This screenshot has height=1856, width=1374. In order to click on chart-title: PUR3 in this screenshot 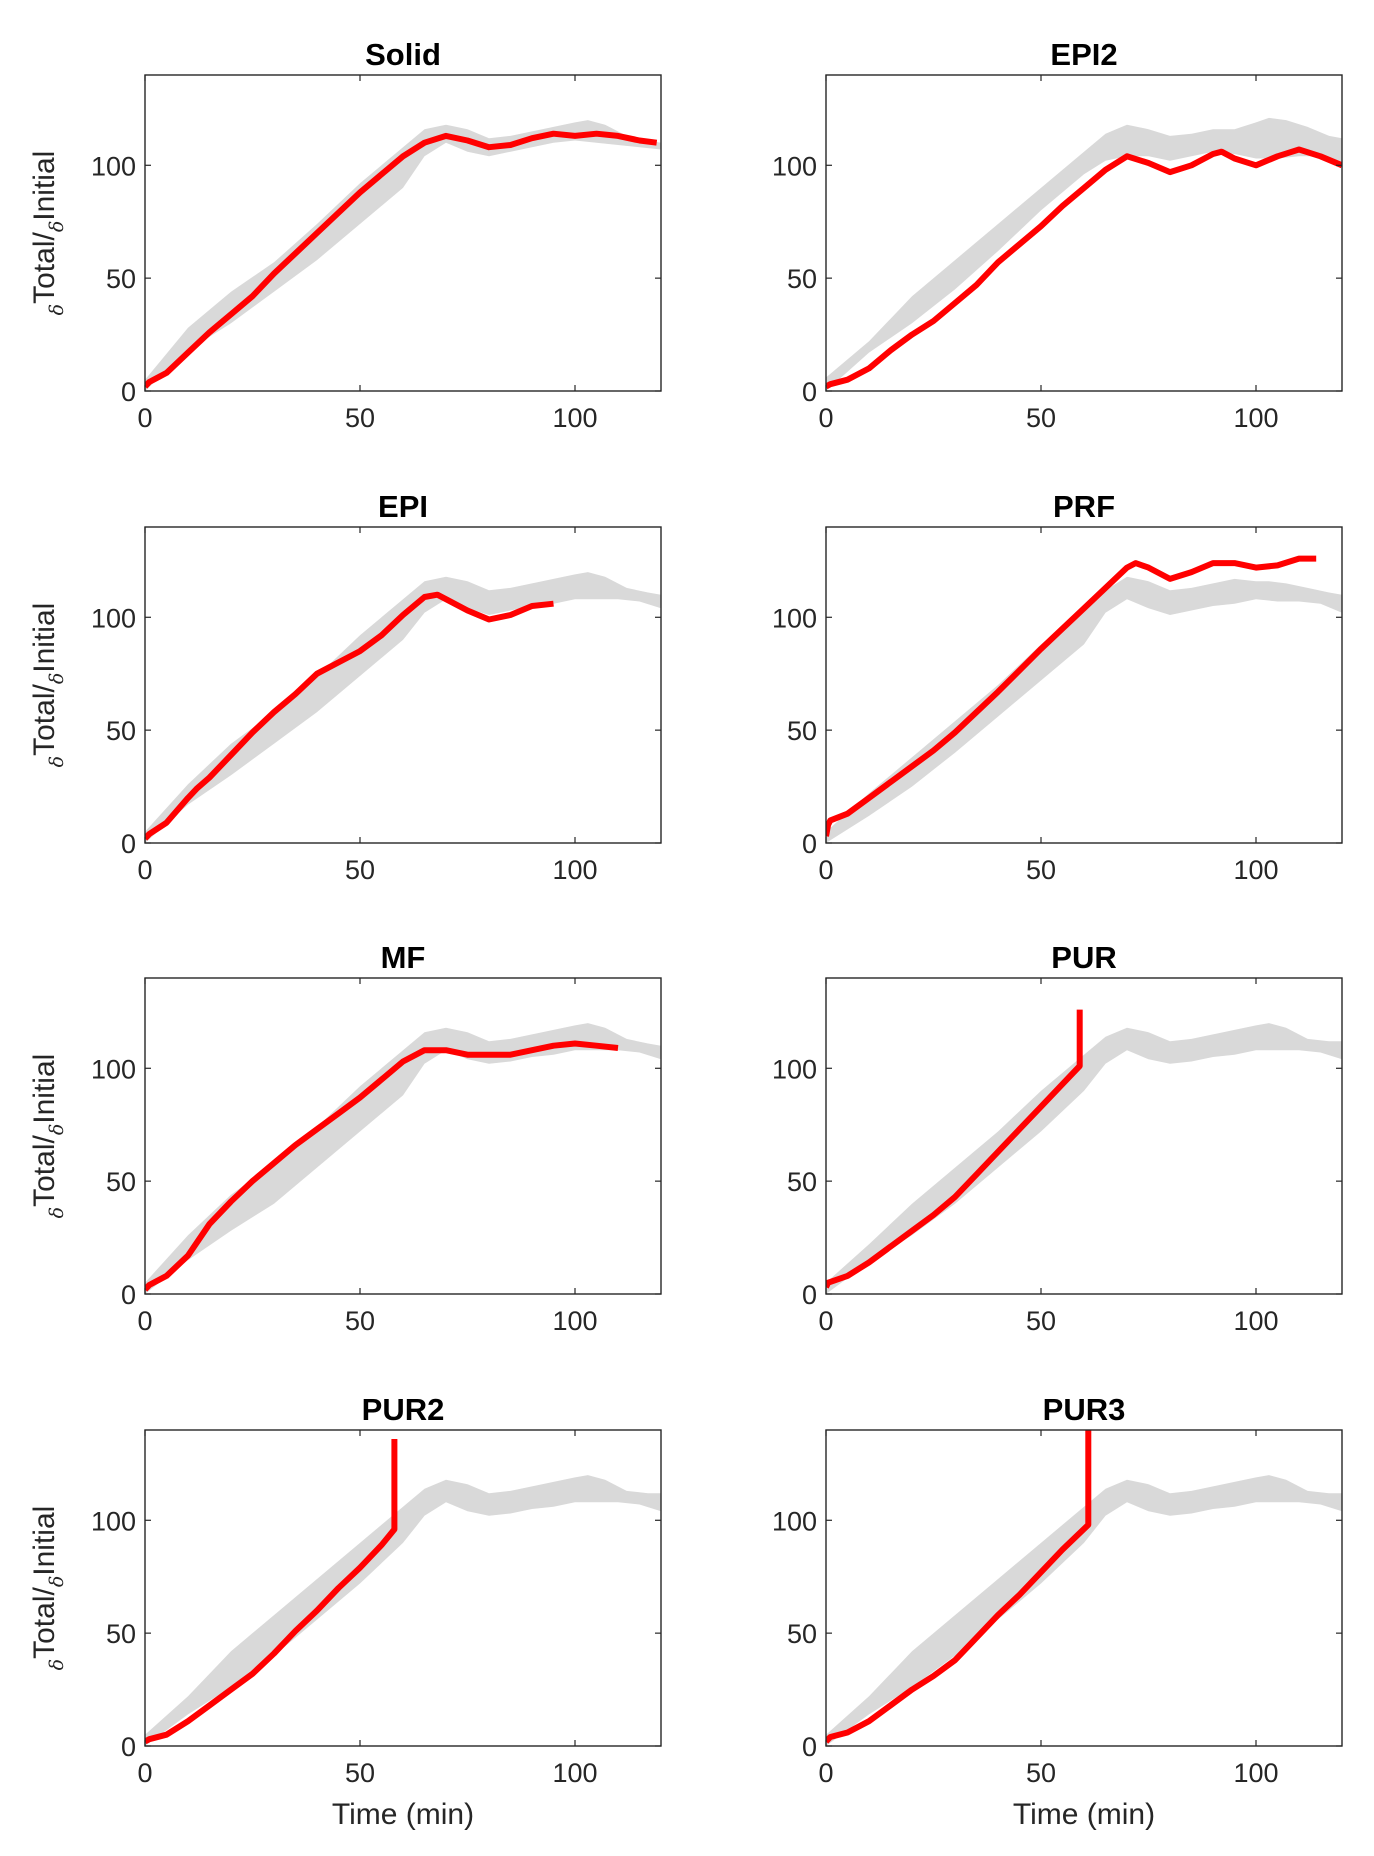, I will do `click(1084, 1409)`.